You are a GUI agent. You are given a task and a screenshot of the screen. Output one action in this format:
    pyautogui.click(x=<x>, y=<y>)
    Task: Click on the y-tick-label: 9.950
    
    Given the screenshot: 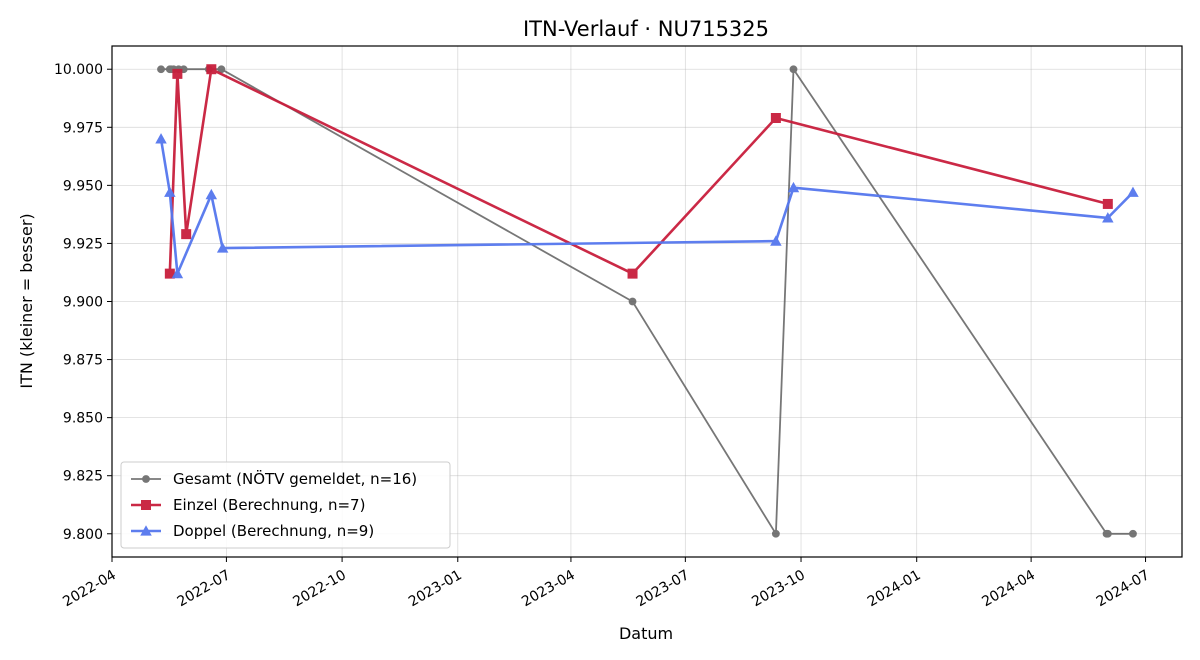 What is the action you would take?
    pyautogui.click(x=83, y=186)
    